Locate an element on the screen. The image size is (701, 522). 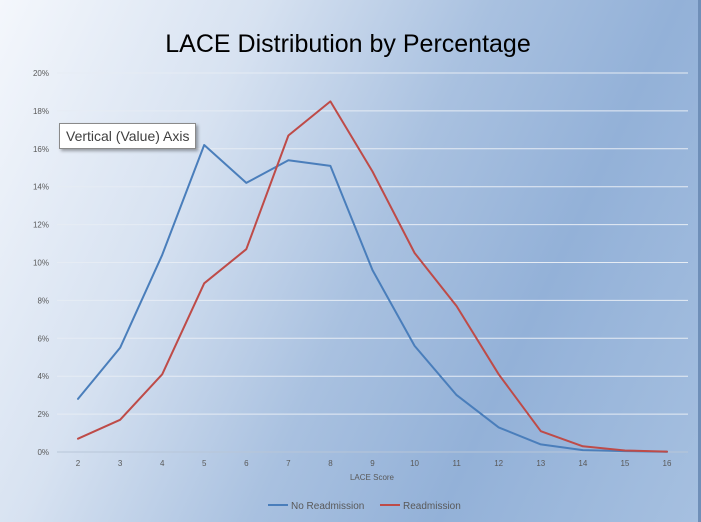
legend-label: Readmission is located at coordinates (432, 506).